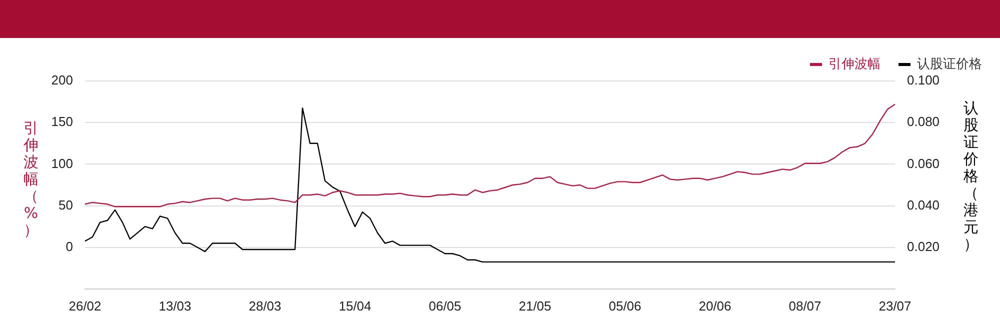 The image size is (1000, 324). Describe the element at coordinates (62, 122) in the screenshot. I see `y-tick-label: 150` at that location.